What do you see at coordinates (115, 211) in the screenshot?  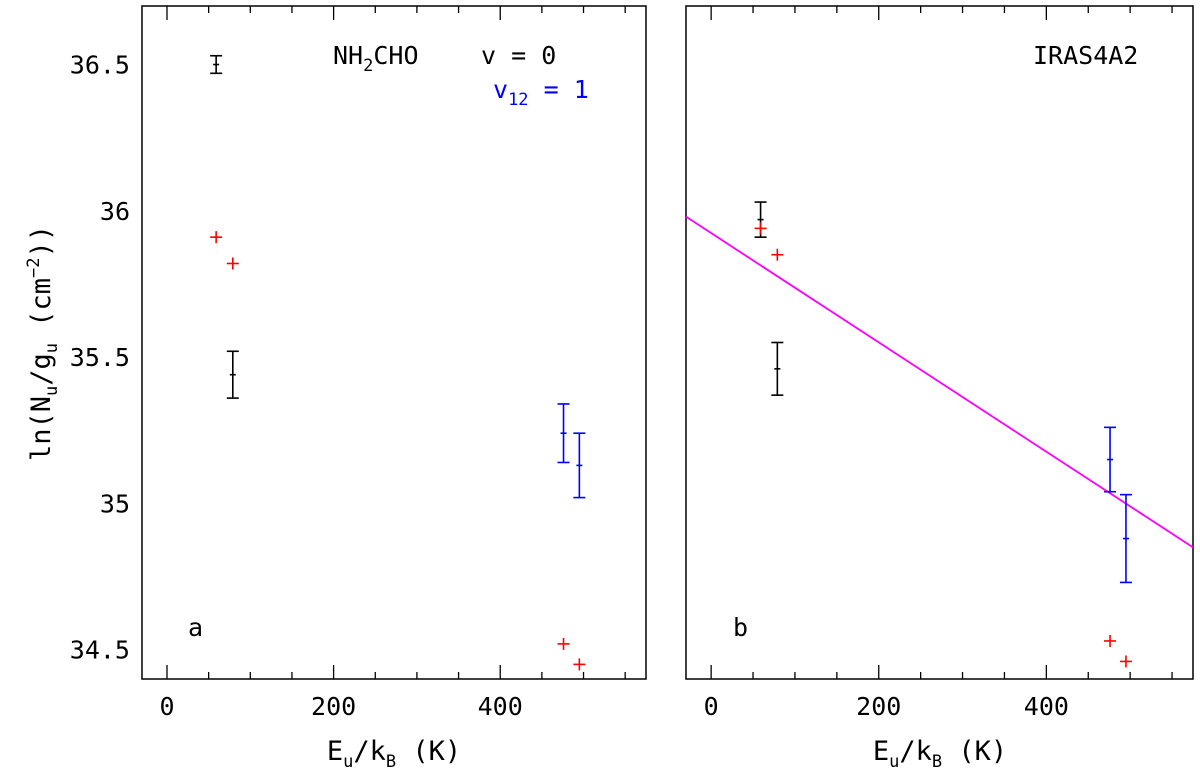 I see `y-tick-label: 36` at bounding box center [115, 211].